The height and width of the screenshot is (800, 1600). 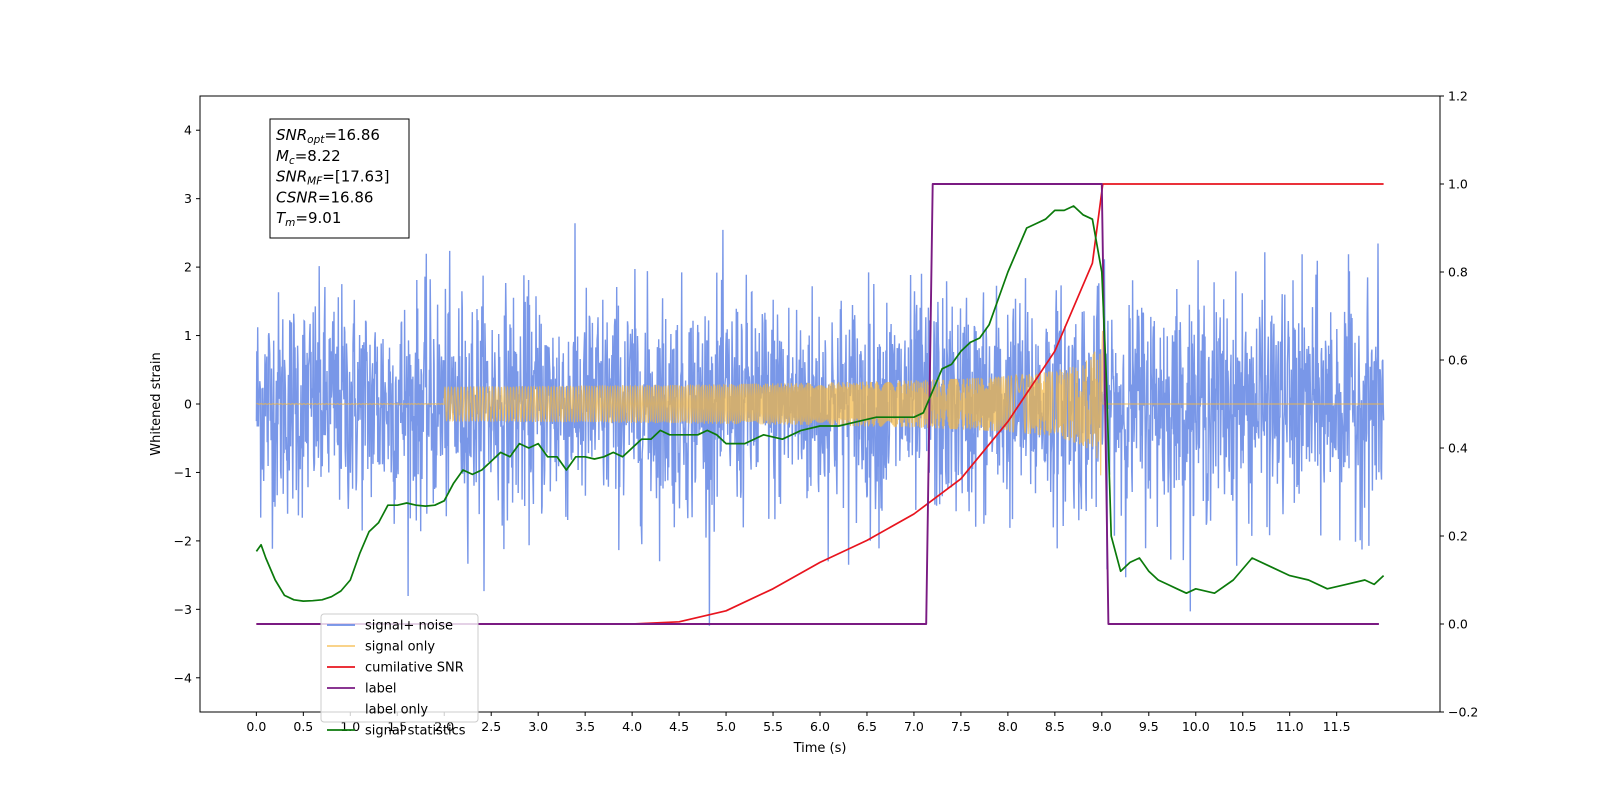 I want to click on x-tick-label: 3.5, so click(x=585, y=726).